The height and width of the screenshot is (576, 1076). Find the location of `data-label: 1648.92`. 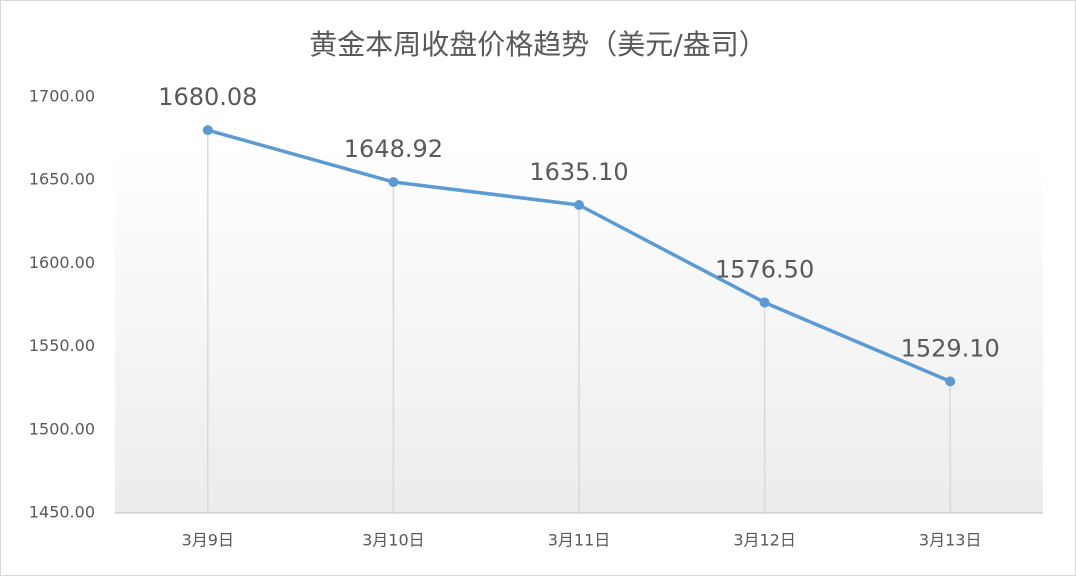

data-label: 1648.92 is located at coordinates (393, 149).